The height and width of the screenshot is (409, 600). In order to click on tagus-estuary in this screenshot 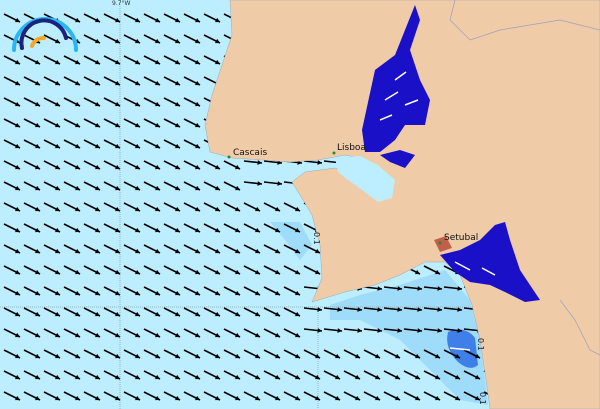, I will do `click(365, 179)`.